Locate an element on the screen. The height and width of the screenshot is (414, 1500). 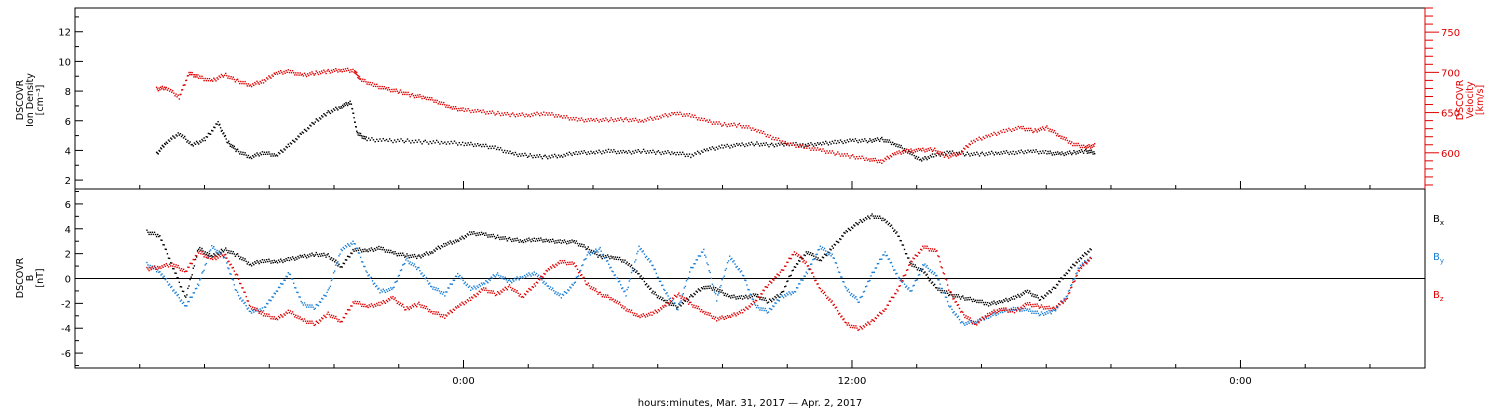
density-tick-label: 2 is located at coordinates (68, 181).